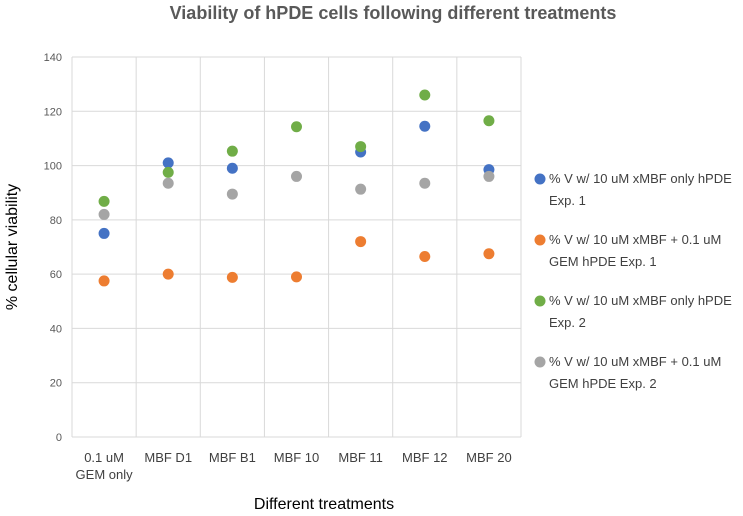  Describe the element at coordinates (53, 58) in the screenshot. I see `y-tick-label: 140` at that location.